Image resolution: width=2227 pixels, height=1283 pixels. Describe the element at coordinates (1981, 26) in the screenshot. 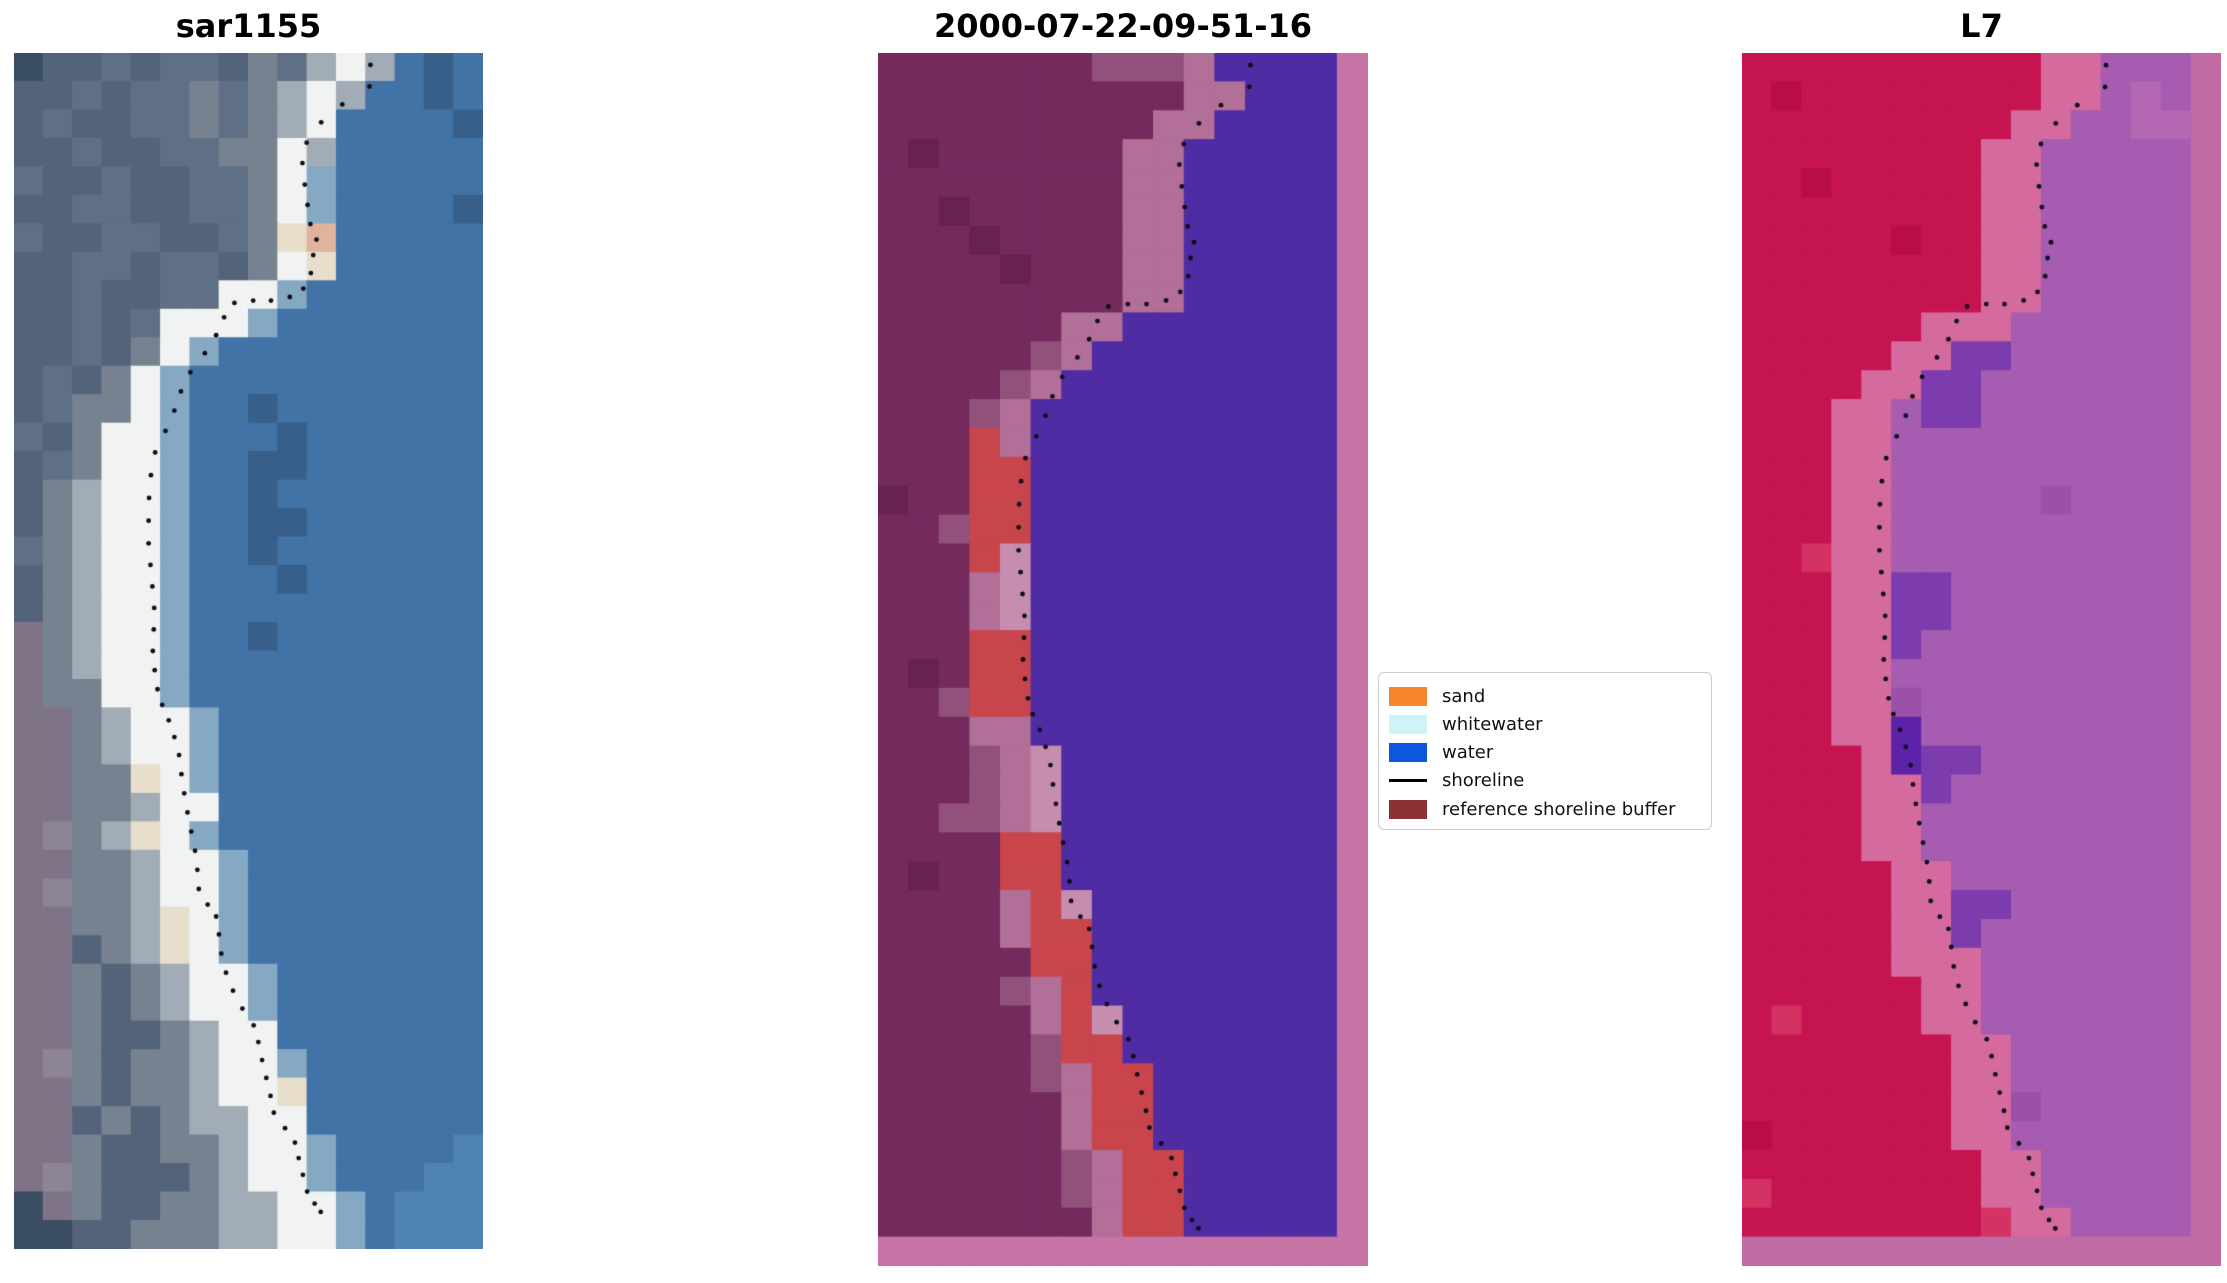

I see `panel-title-l7: L7` at that location.